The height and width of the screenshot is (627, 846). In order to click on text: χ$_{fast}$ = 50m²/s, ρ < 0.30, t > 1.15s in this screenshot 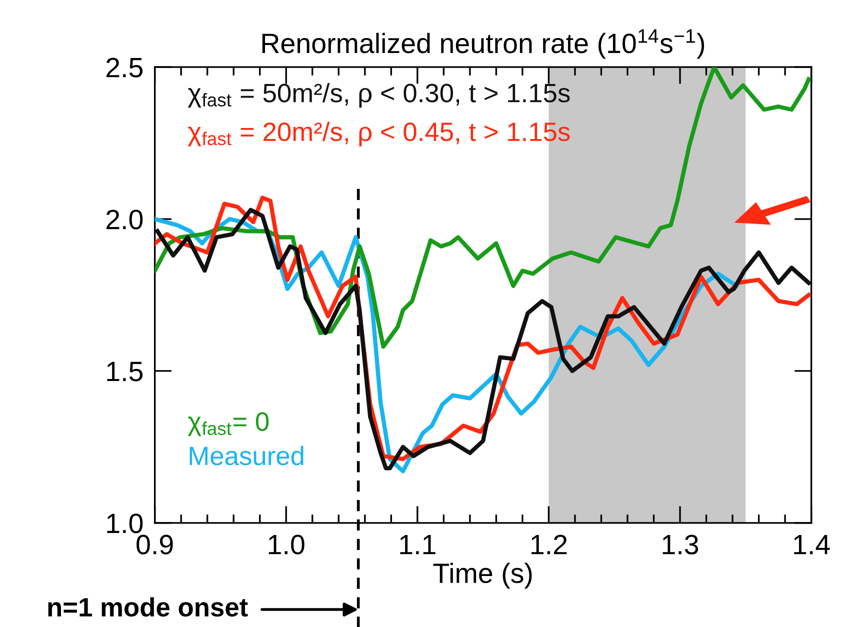, I will do `click(379, 95)`.